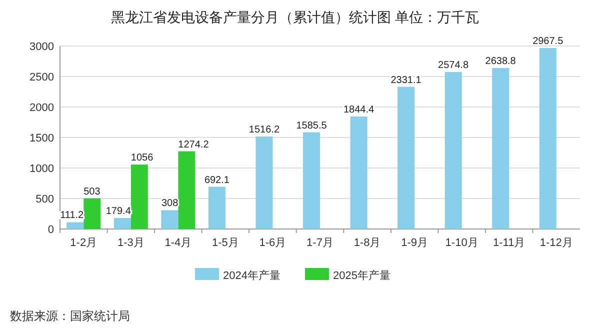  I want to click on data-label: 2638.8, so click(500, 62).